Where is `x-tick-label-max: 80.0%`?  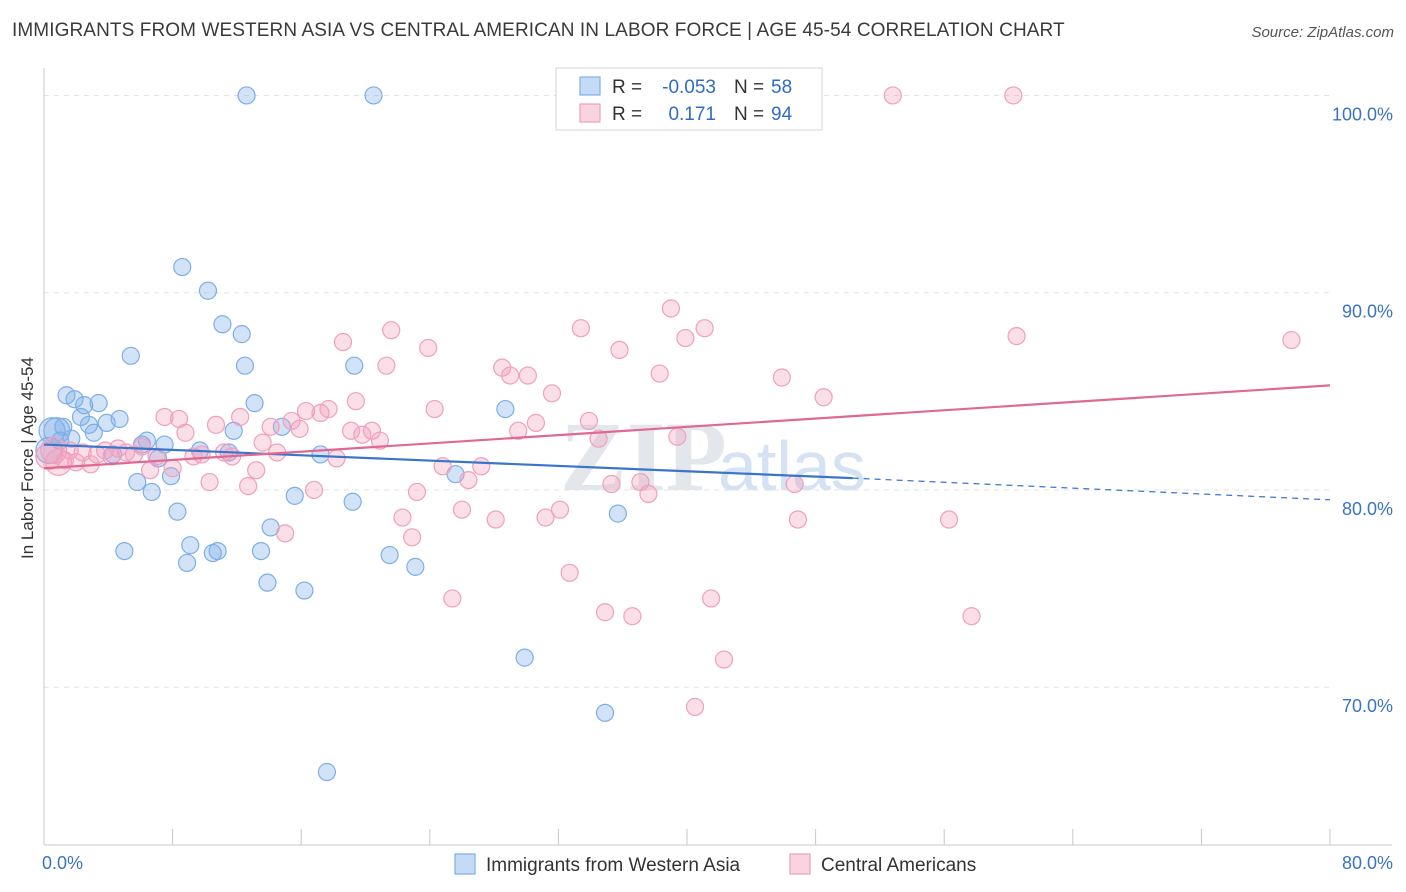 x-tick-label-max: 80.0% is located at coordinates (1367, 863).